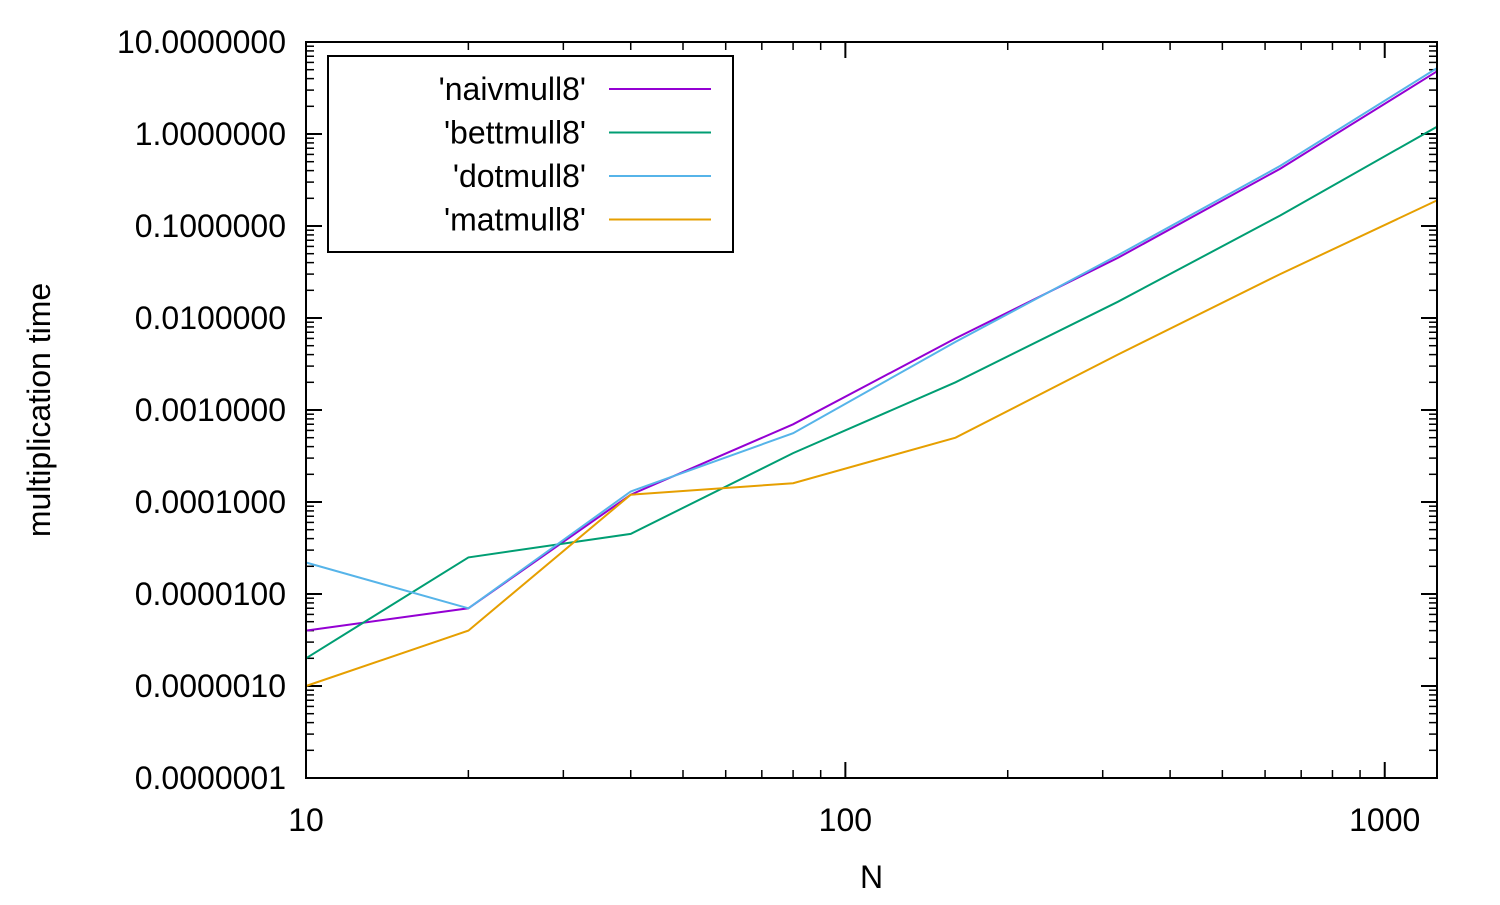  What do you see at coordinates (210, 318) in the screenshot?
I see `y-tick-label: 0.0100000` at bounding box center [210, 318].